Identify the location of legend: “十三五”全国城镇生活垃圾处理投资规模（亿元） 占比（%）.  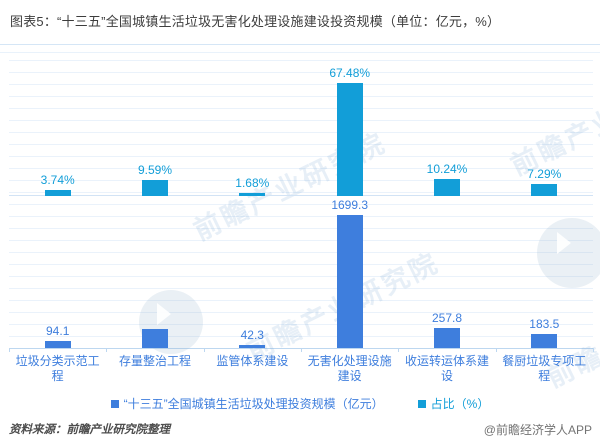
(300, 403).